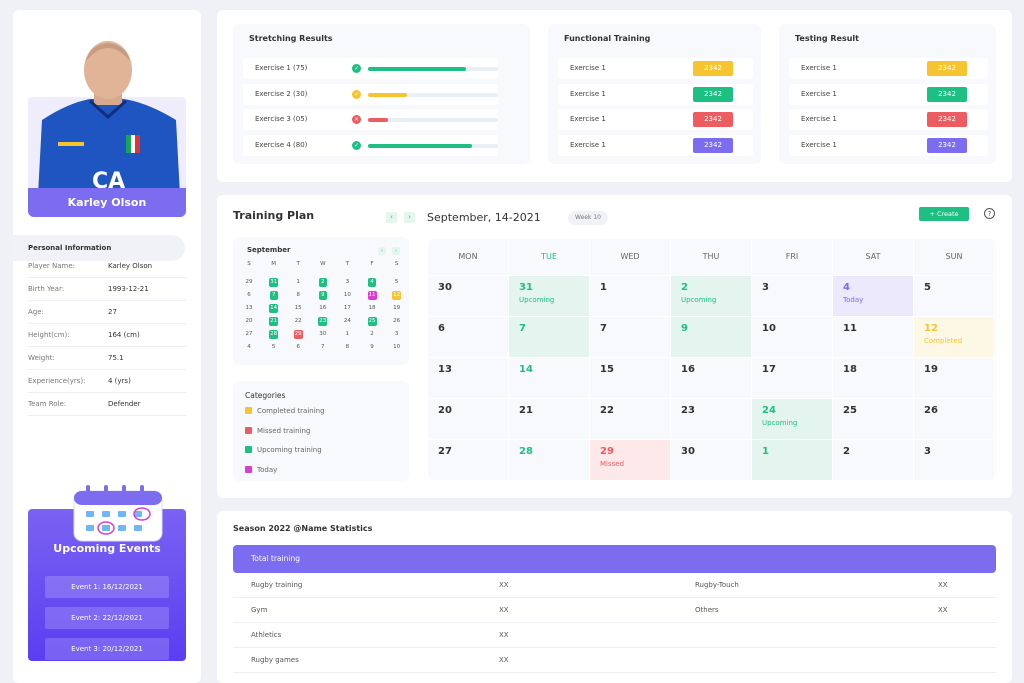 The image size is (1024, 683). Describe the element at coordinates (944, 214) in the screenshot. I see `create-button: + Create` at that location.